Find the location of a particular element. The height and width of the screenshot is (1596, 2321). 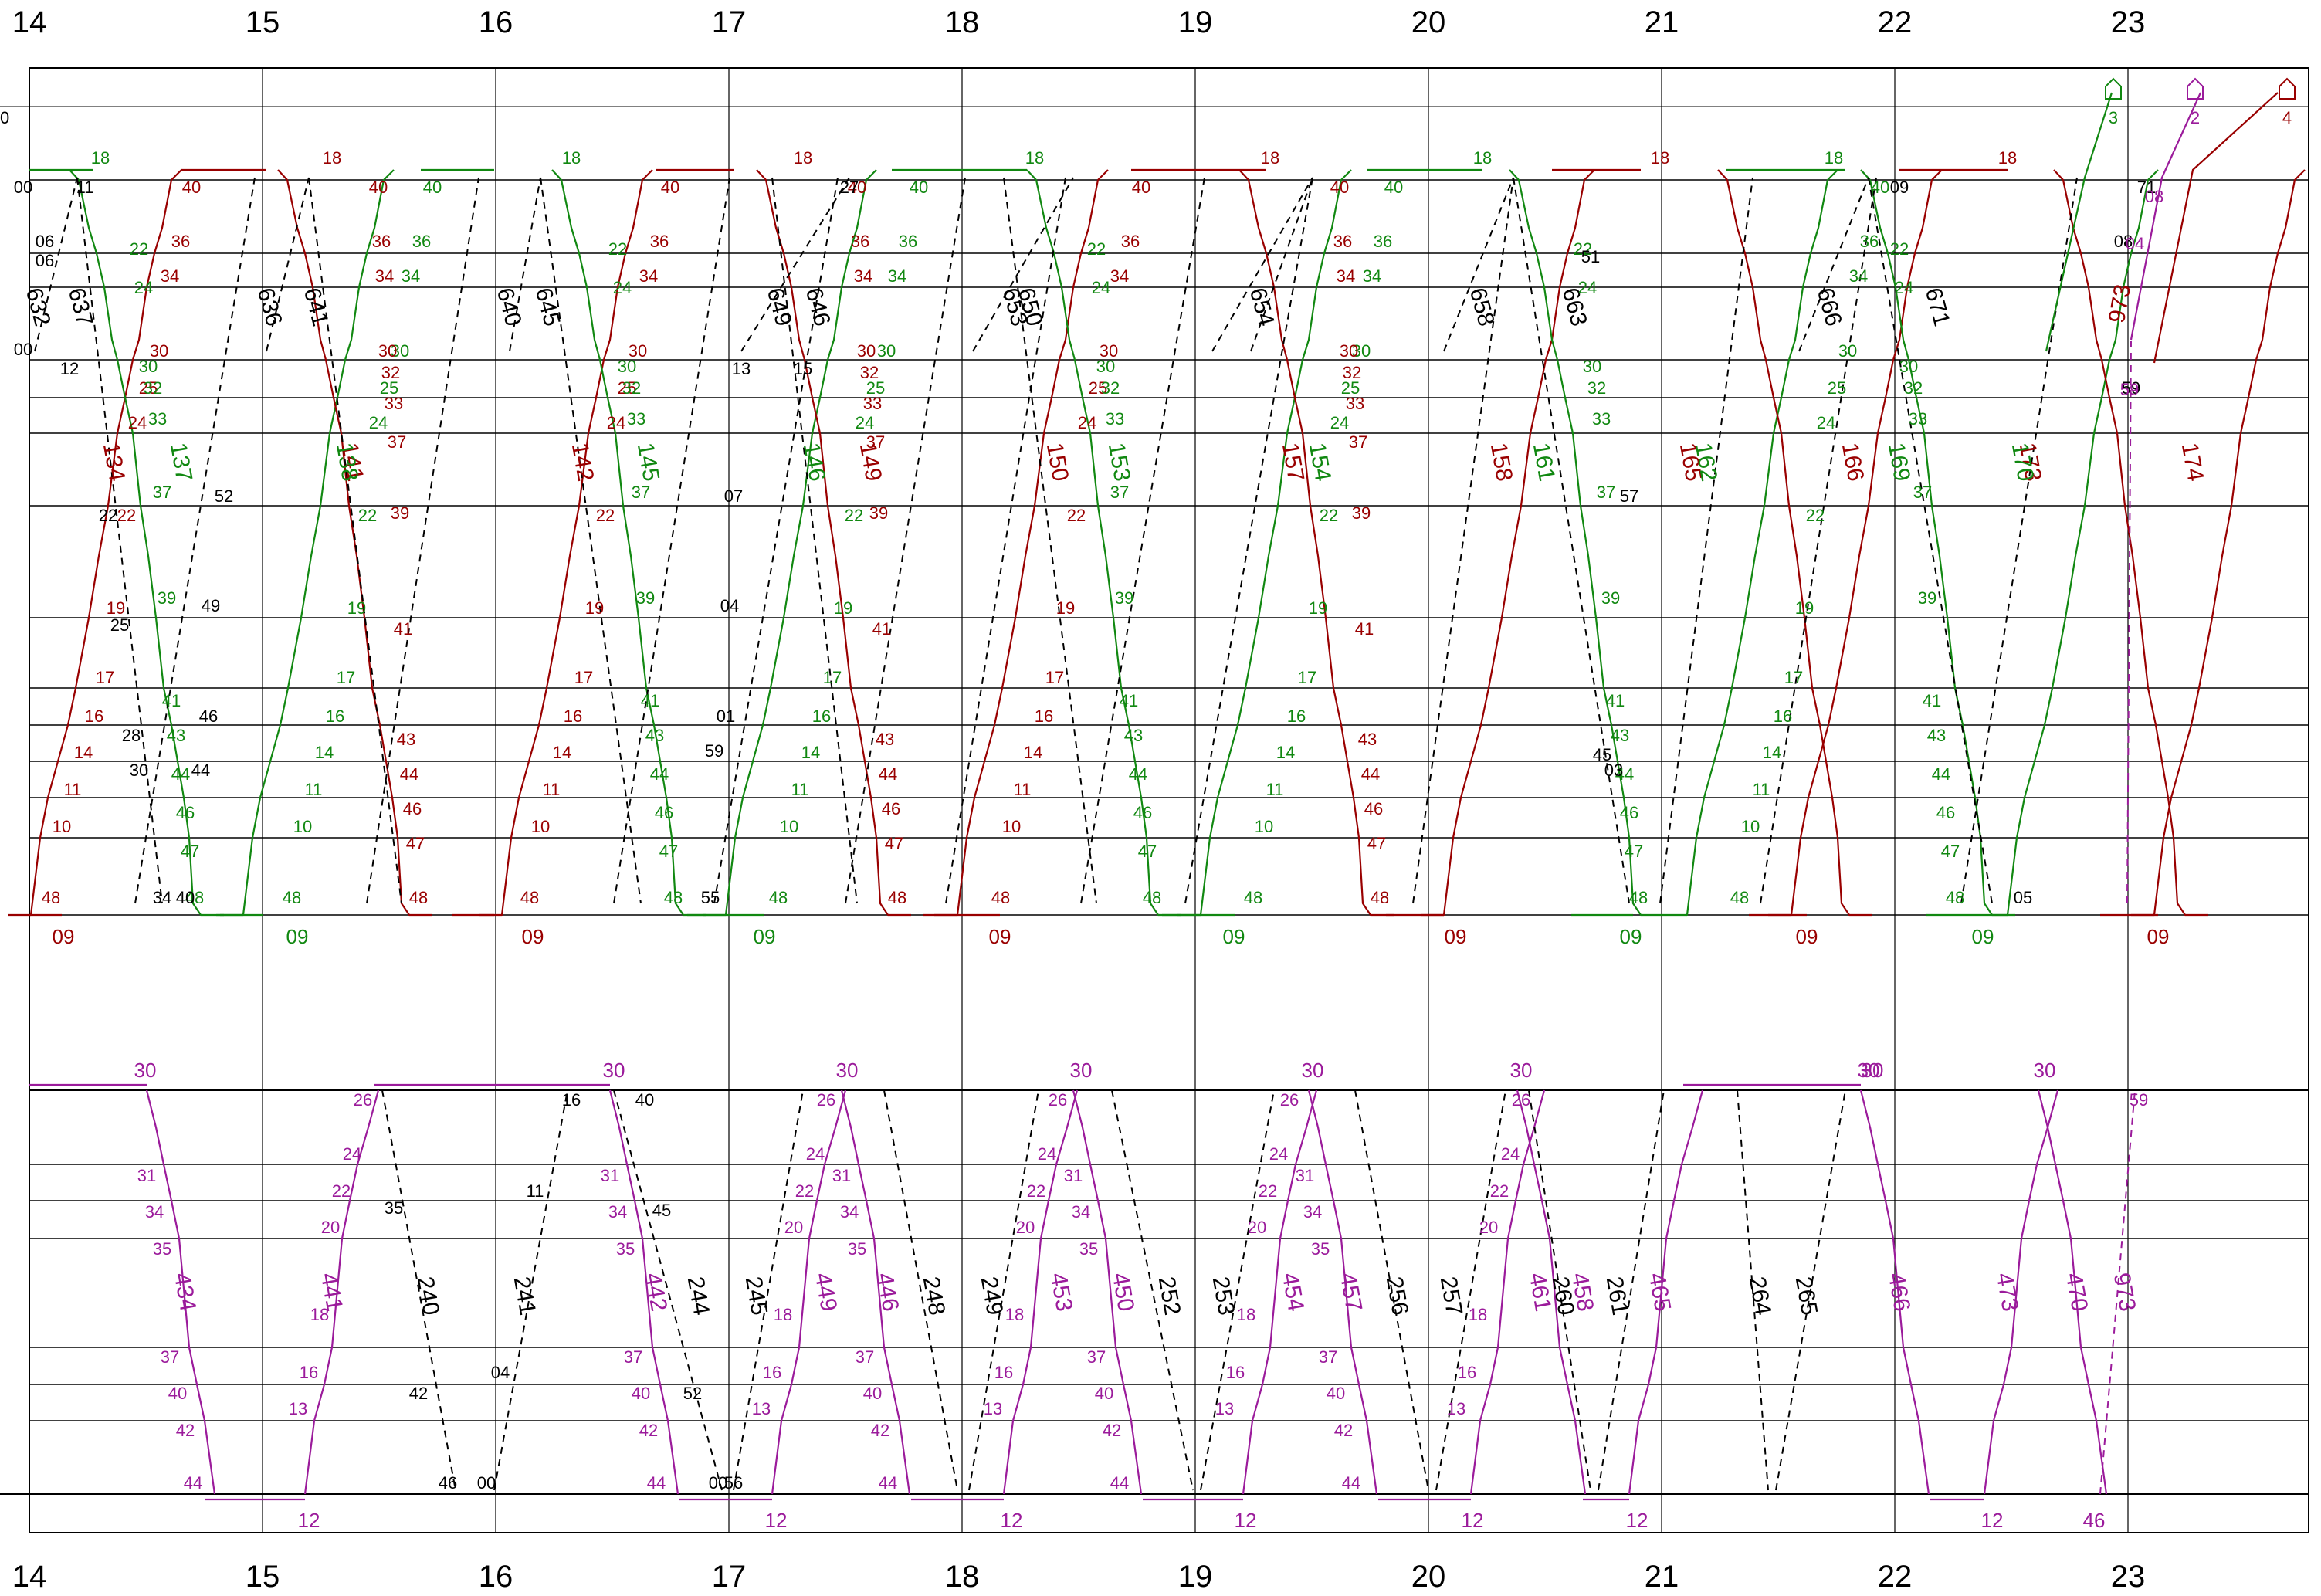

purple-terminal-line is located at coordinates (2166, 217).